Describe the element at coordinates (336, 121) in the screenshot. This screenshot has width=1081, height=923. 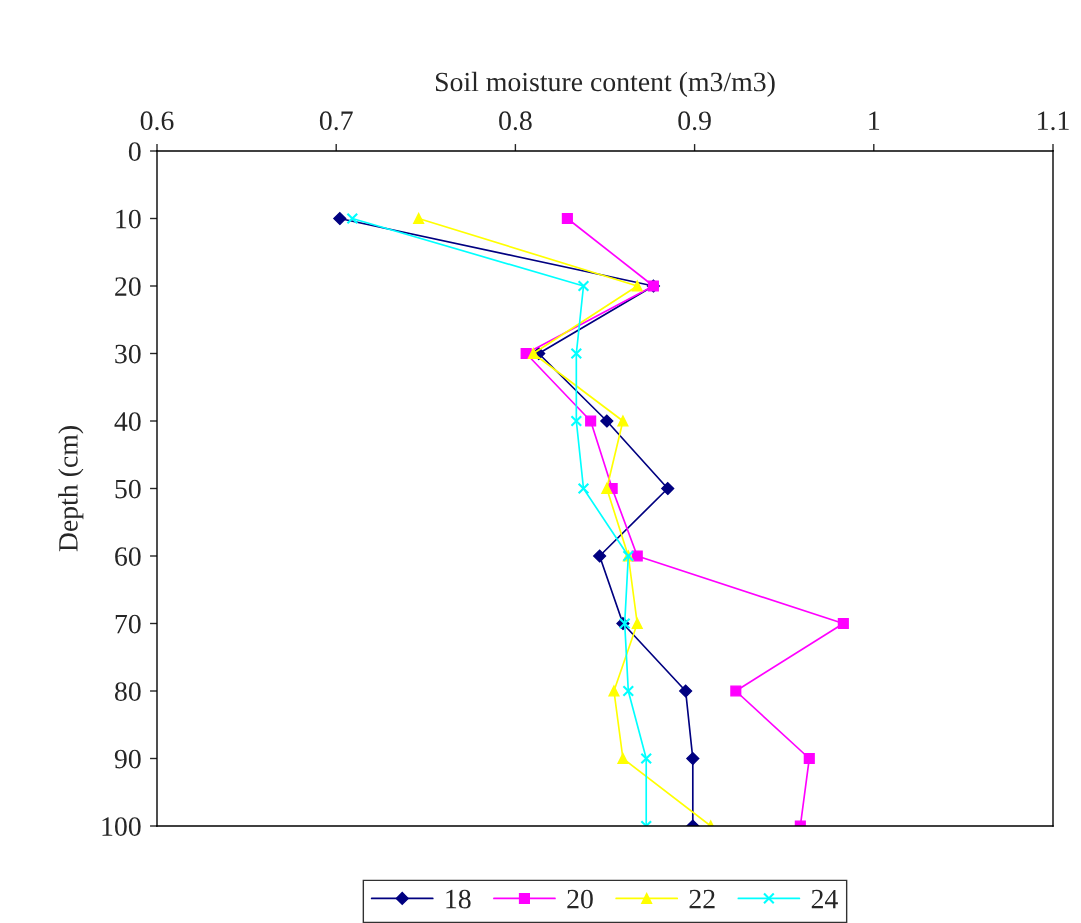
I see `x-tick-label: 0.7` at that location.